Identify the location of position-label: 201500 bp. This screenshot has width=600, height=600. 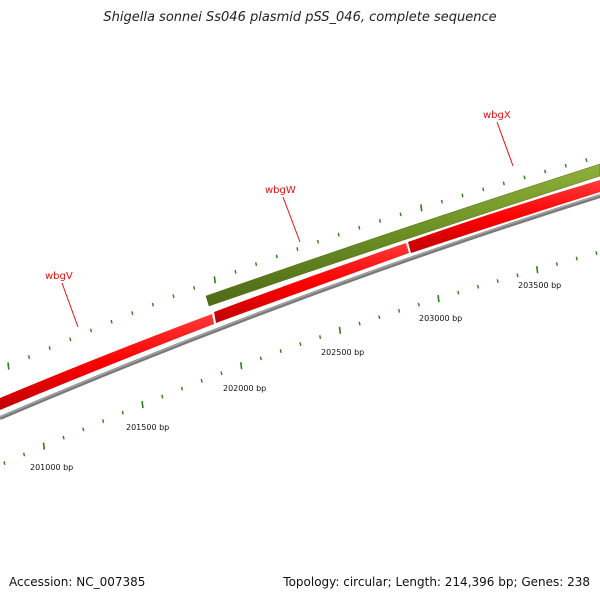
(147, 427).